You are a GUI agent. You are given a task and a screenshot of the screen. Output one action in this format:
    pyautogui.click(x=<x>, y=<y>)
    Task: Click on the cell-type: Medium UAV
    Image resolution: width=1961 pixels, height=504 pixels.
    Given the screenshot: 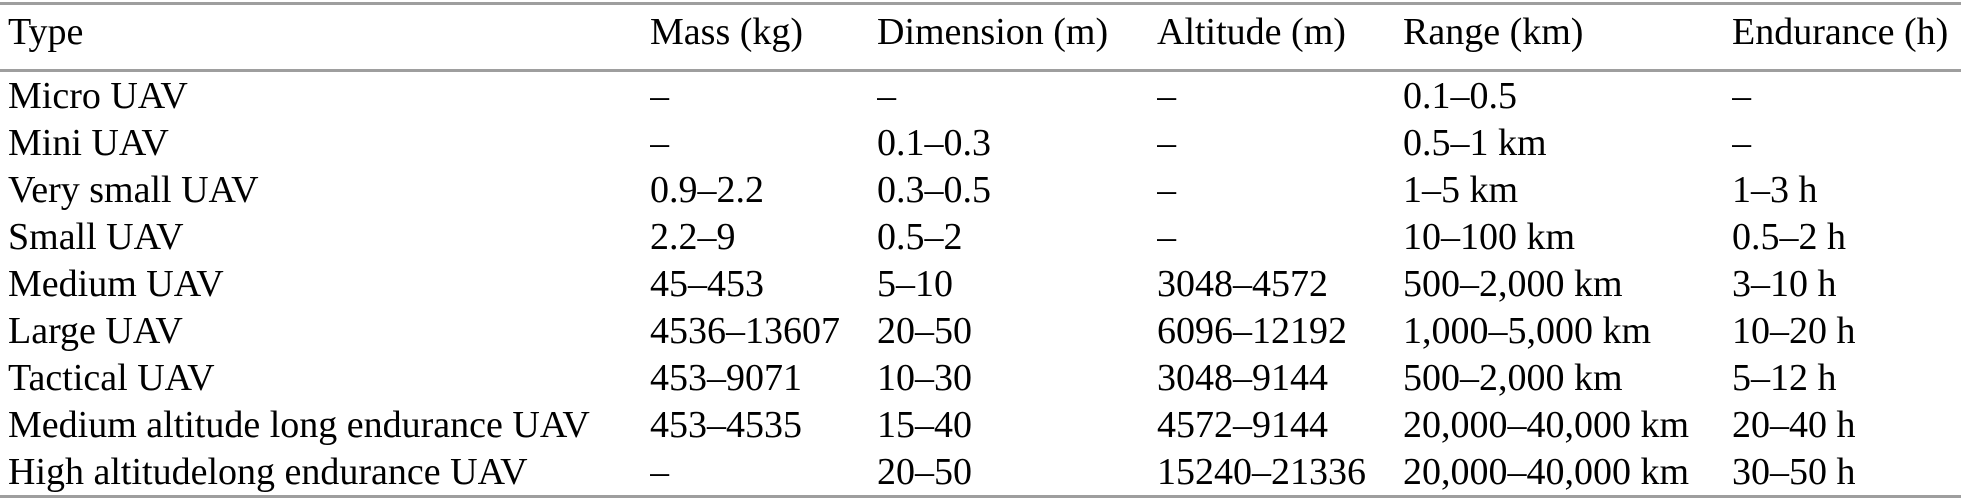 What is the action you would take?
    pyautogui.click(x=116, y=283)
    